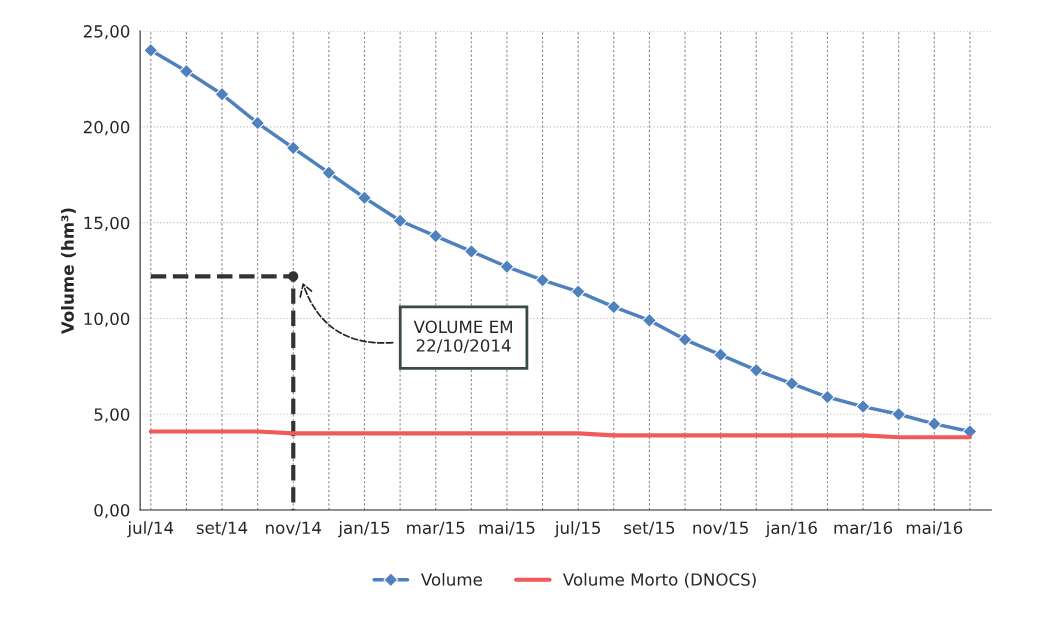 The image size is (1038, 622). What do you see at coordinates (107, 223) in the screenshot?
I see `y-tick-label: 15,00` at bounding box center [107, 223].